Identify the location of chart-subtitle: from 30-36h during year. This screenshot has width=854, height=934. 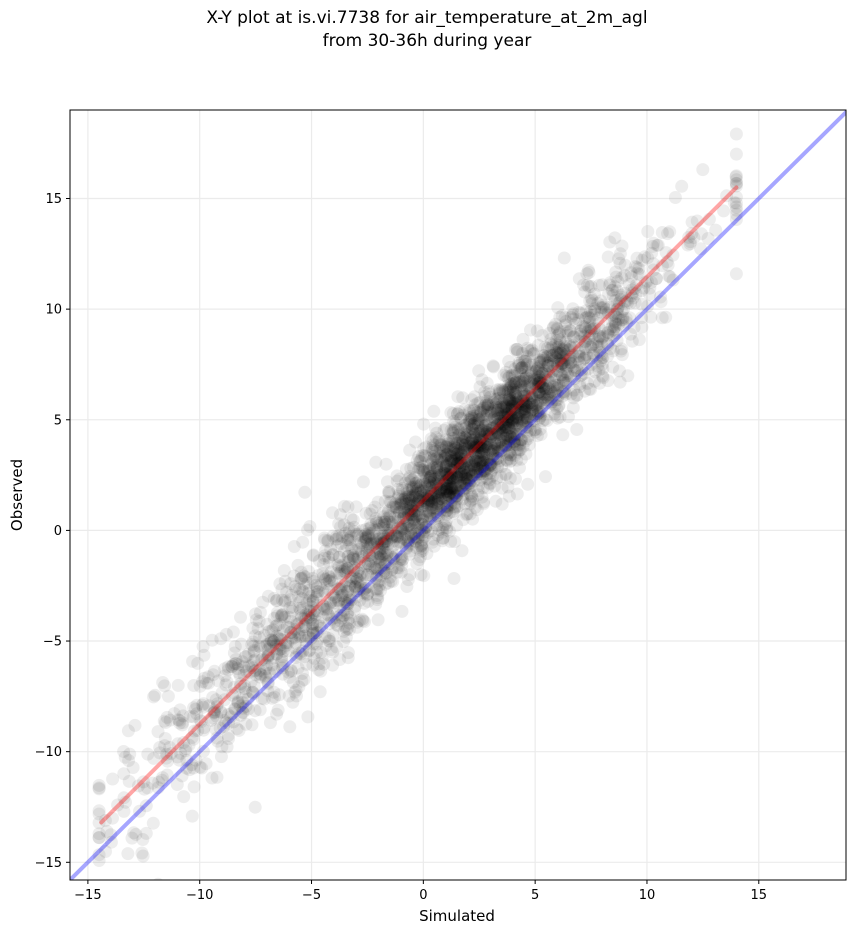
(427, 41).